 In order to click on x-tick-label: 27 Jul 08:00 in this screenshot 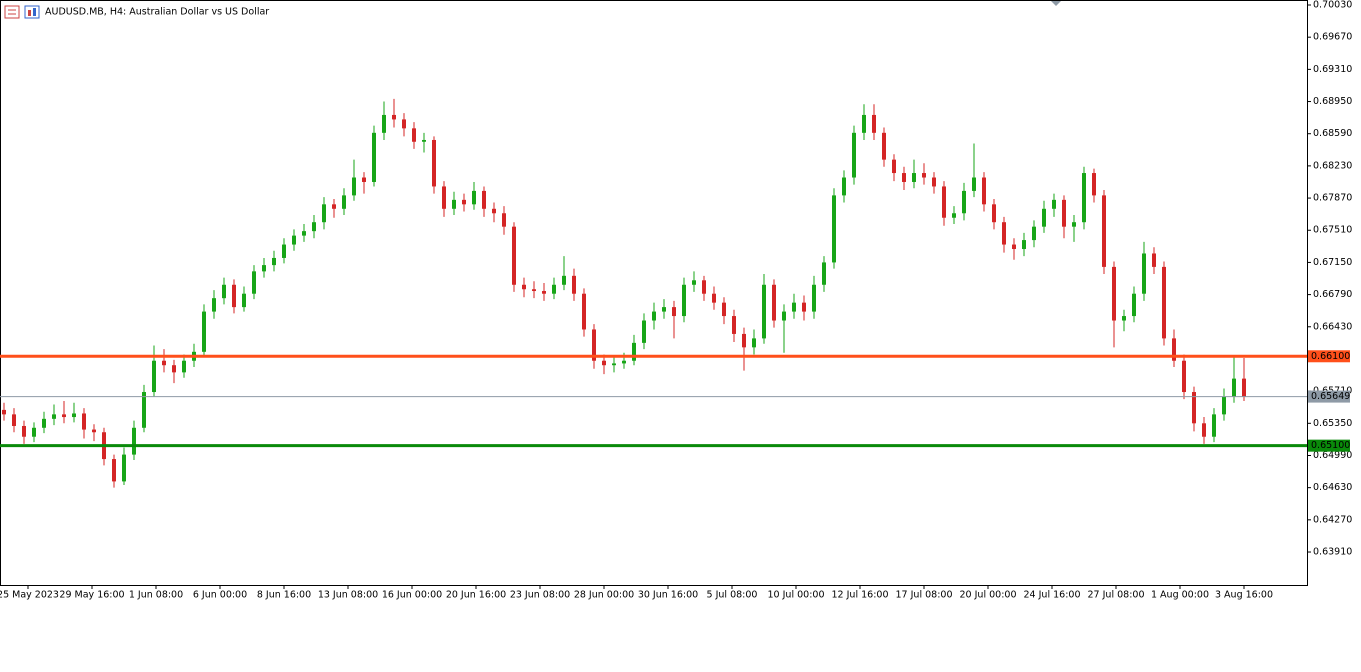, I will do `click(1116, 595)`.